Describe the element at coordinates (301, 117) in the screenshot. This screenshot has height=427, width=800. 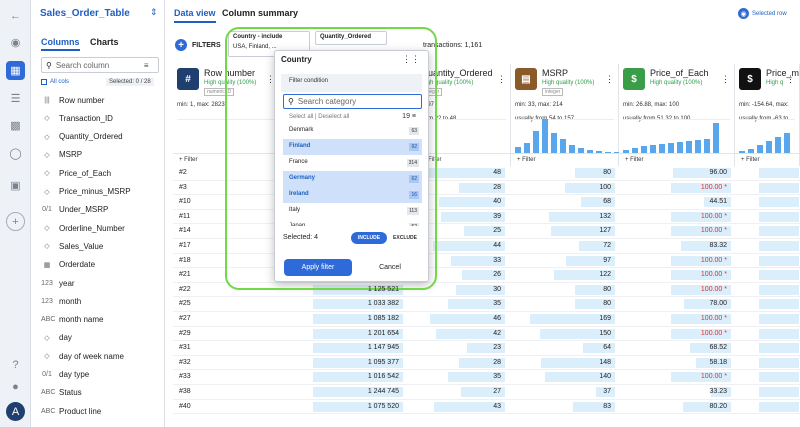
I see `select-all-link: Select all` at that location.